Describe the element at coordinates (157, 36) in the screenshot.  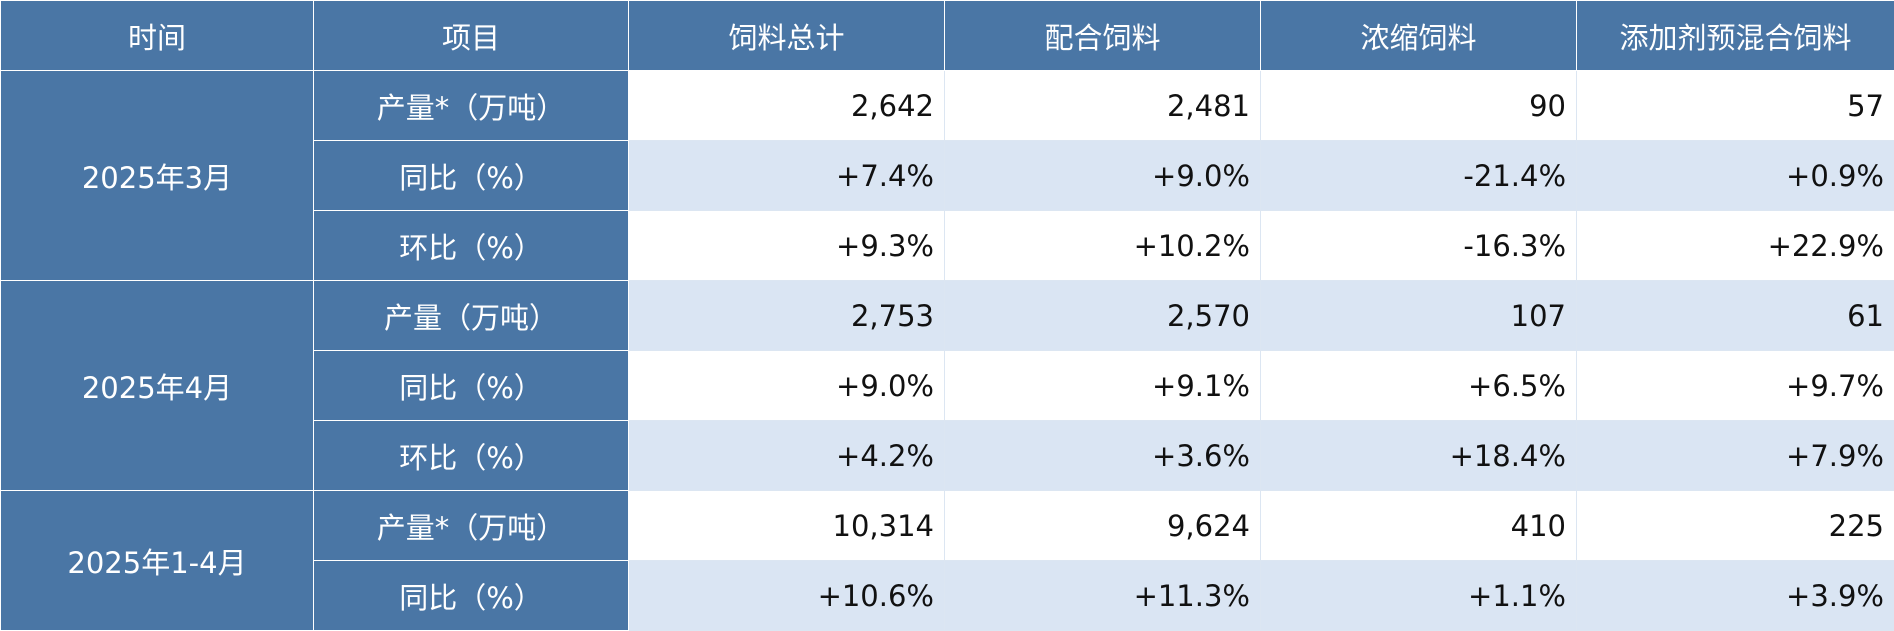
I see `column-header: 时间` at that location.